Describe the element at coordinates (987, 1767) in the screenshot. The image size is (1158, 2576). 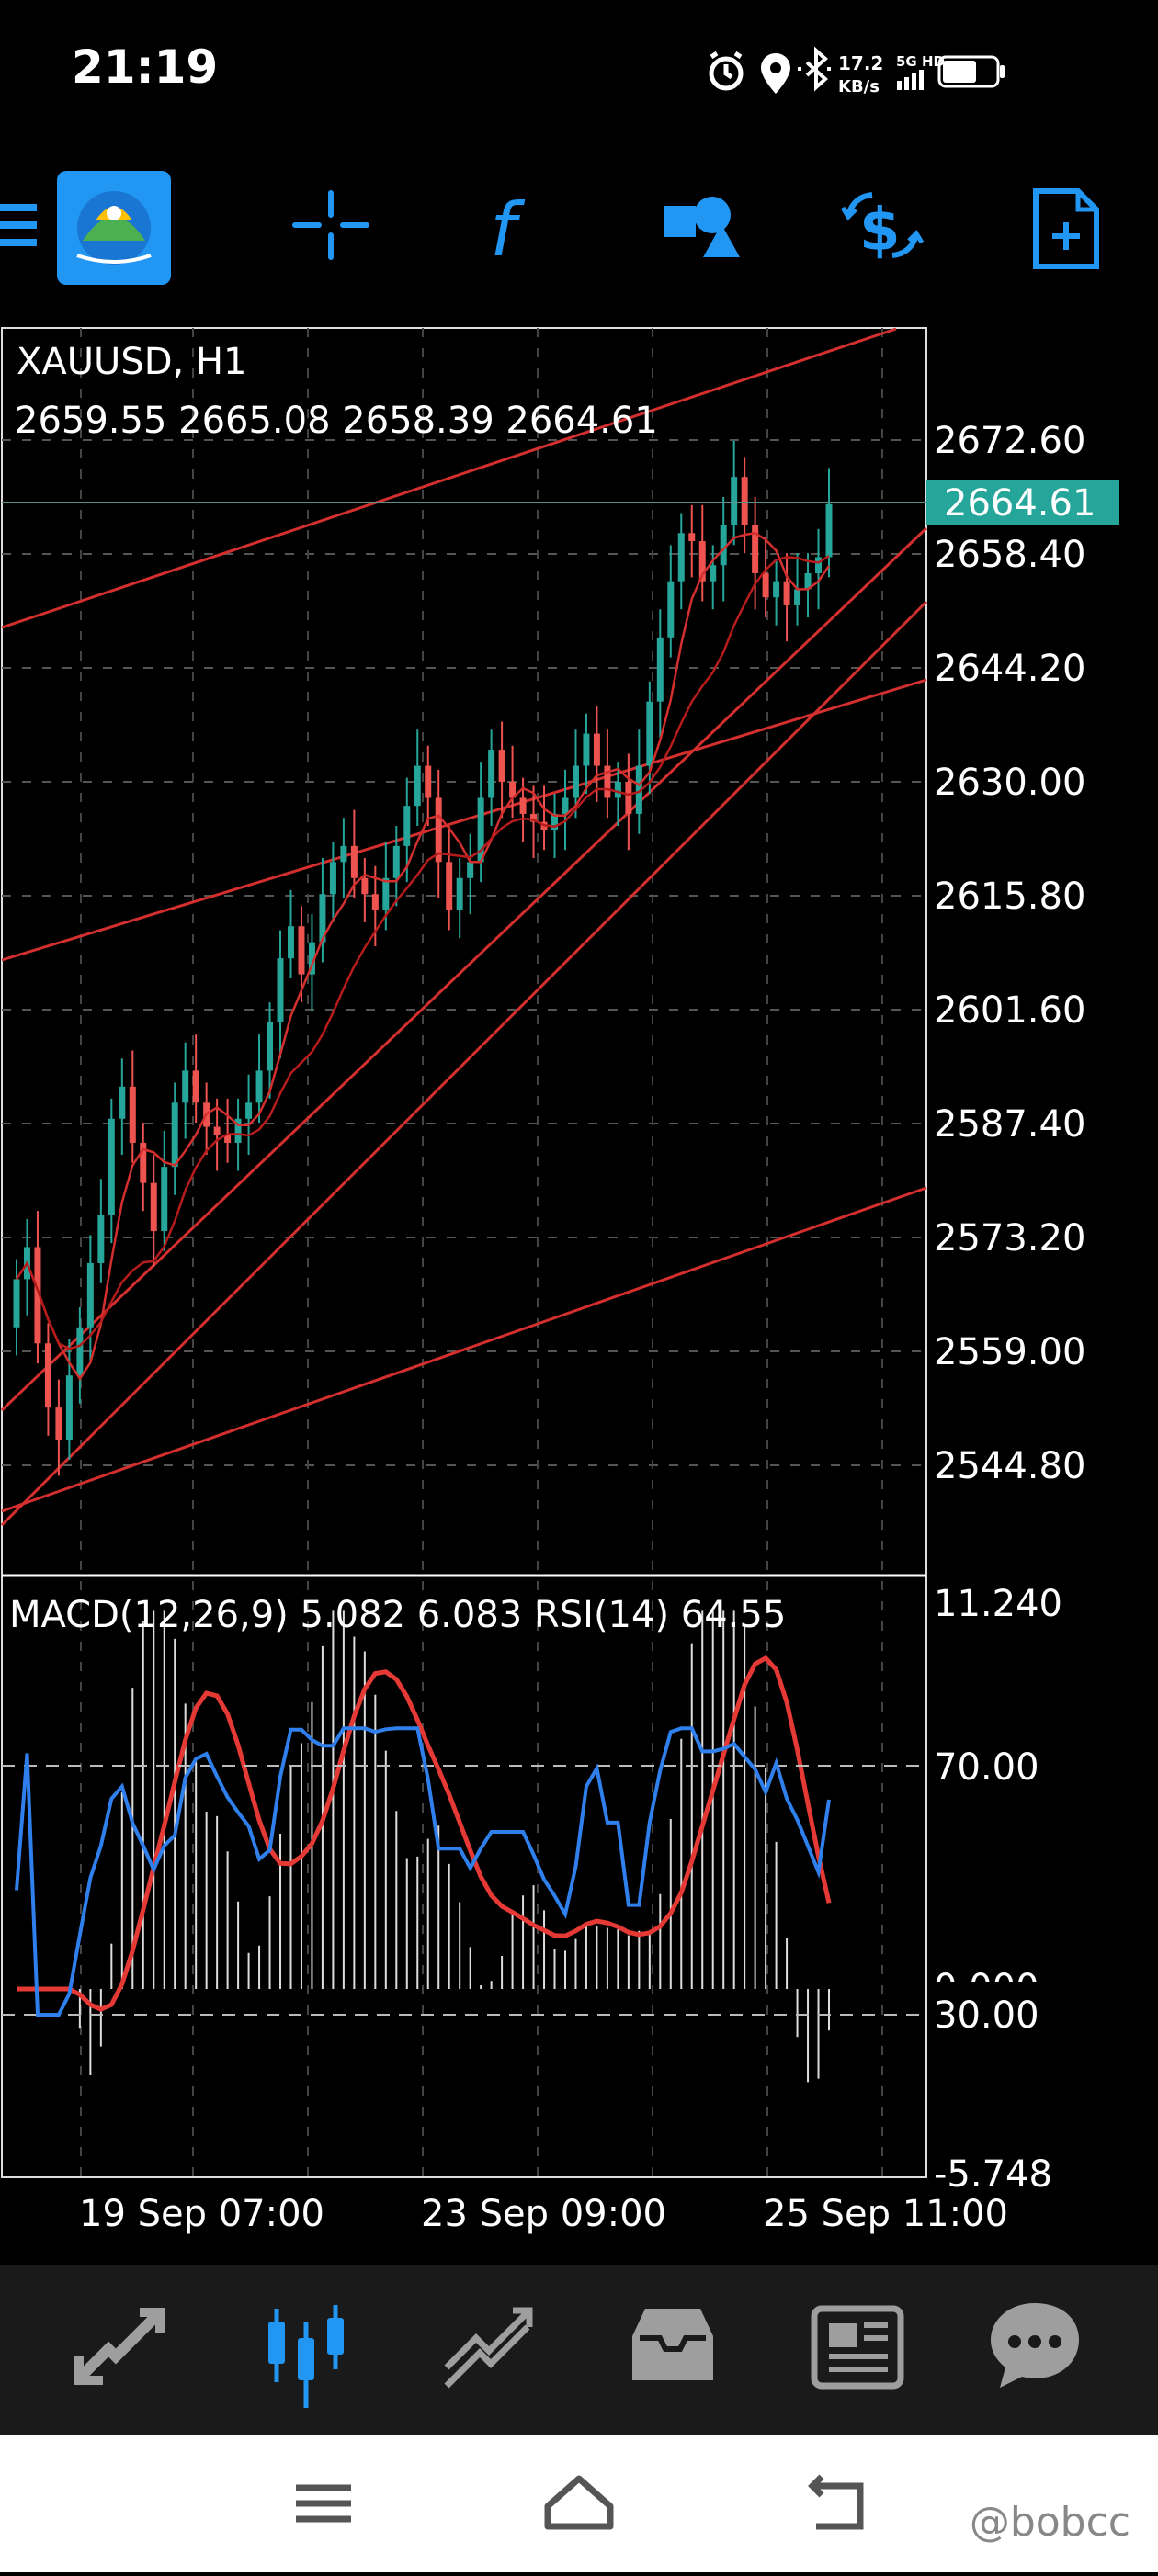
I see `indicator-tick-70: 70.00` at that location.